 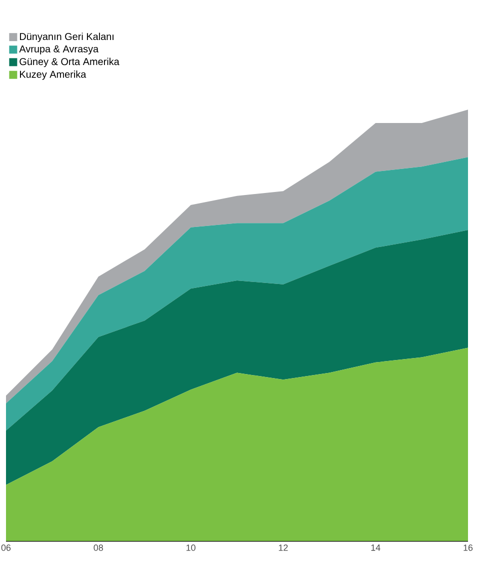 What do you see at coordinates (67, 37) in the screenshot?
I see `legend-label: Dünyanın Geri Kalanı` at bounding box center [67, 37].